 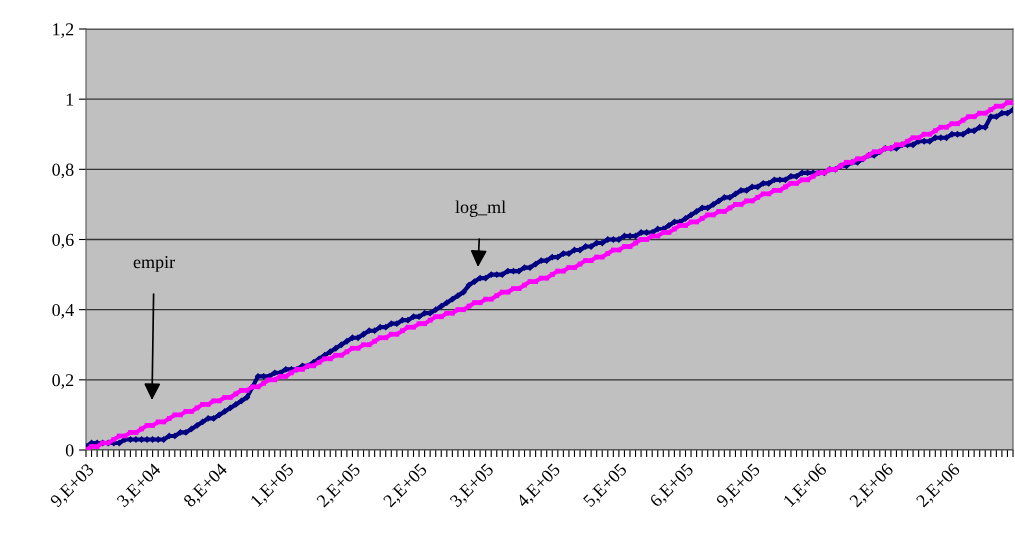 I want to click on y-tick-label: 0,8, so click(x=63, y=171).